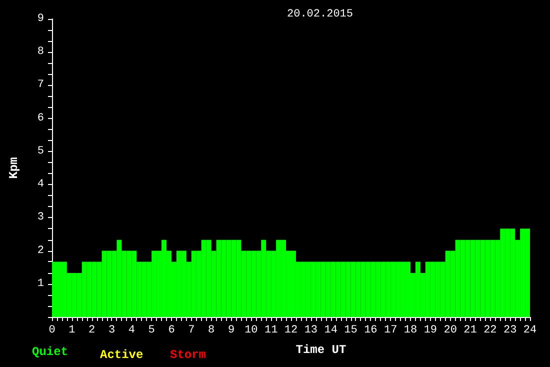 The width and height of the screenshot is (550, 367). Describe the element at coordinates (40, 118) in the screenshot. I see `y-tick-label: 6` at that location.